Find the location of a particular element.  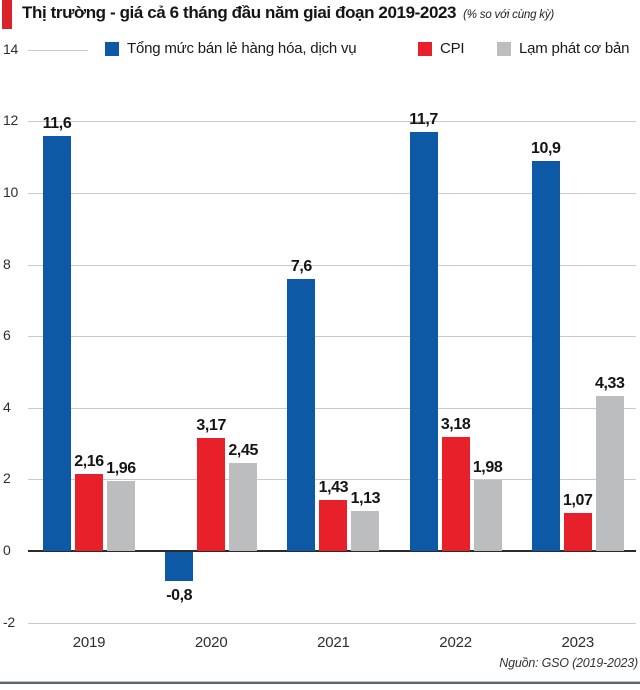

bar-value-label: 3,17 is located at coordinates (211, 425).